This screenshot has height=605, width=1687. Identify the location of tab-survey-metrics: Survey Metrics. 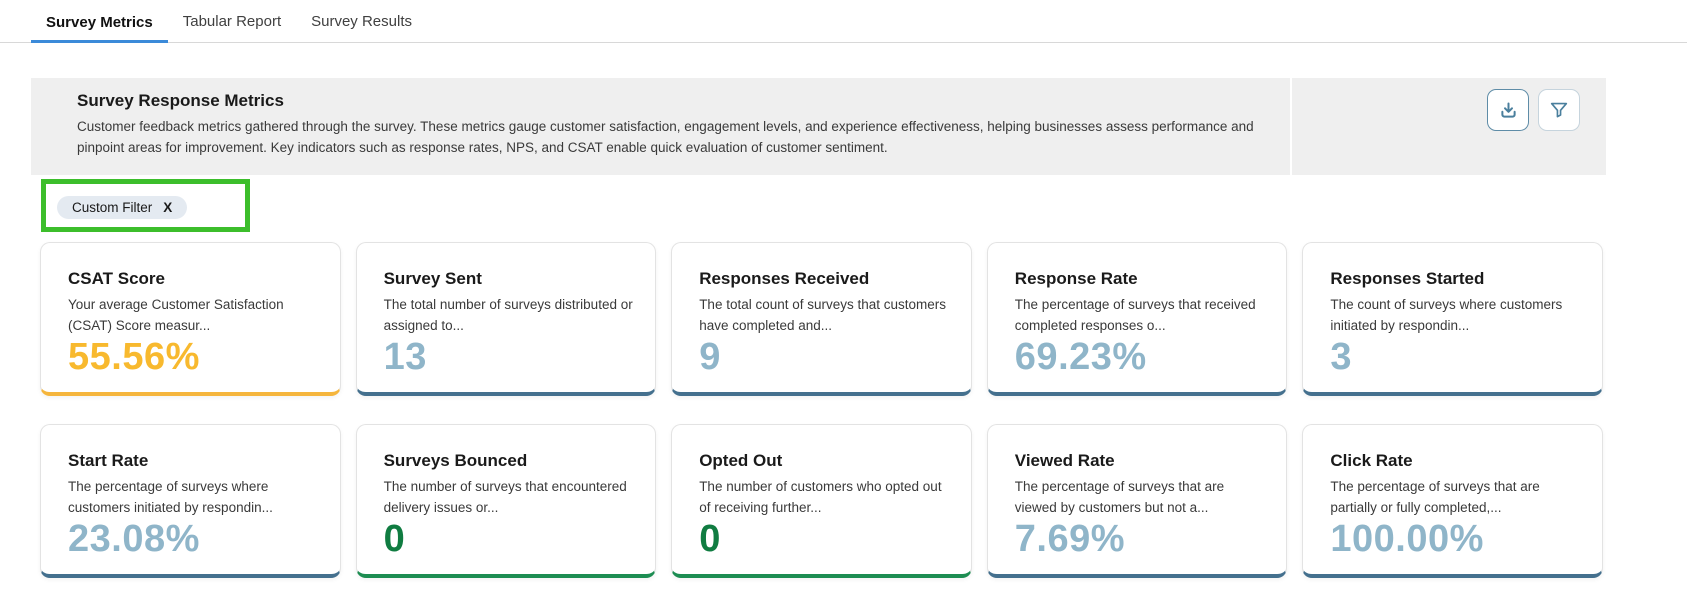
(99, 23).